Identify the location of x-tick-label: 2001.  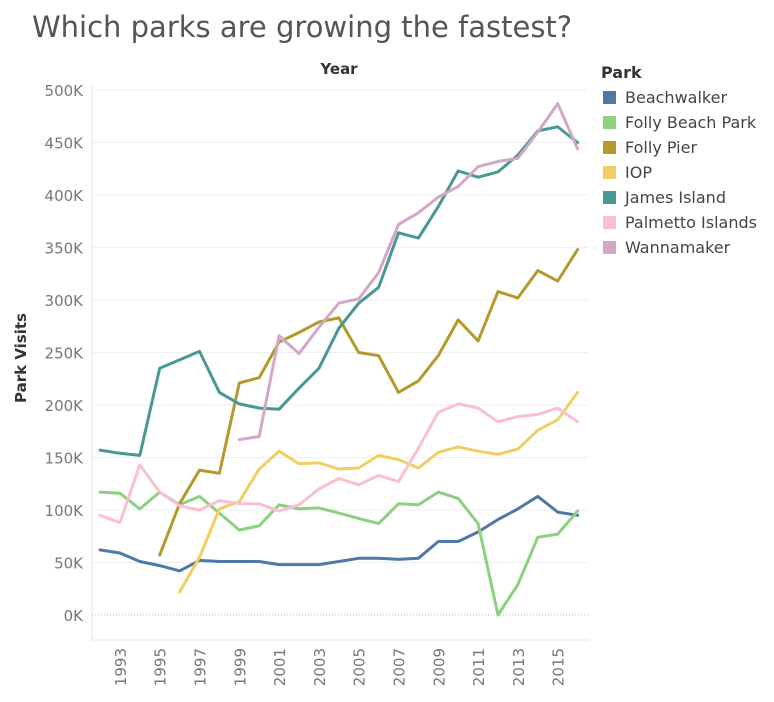
(280, 667).